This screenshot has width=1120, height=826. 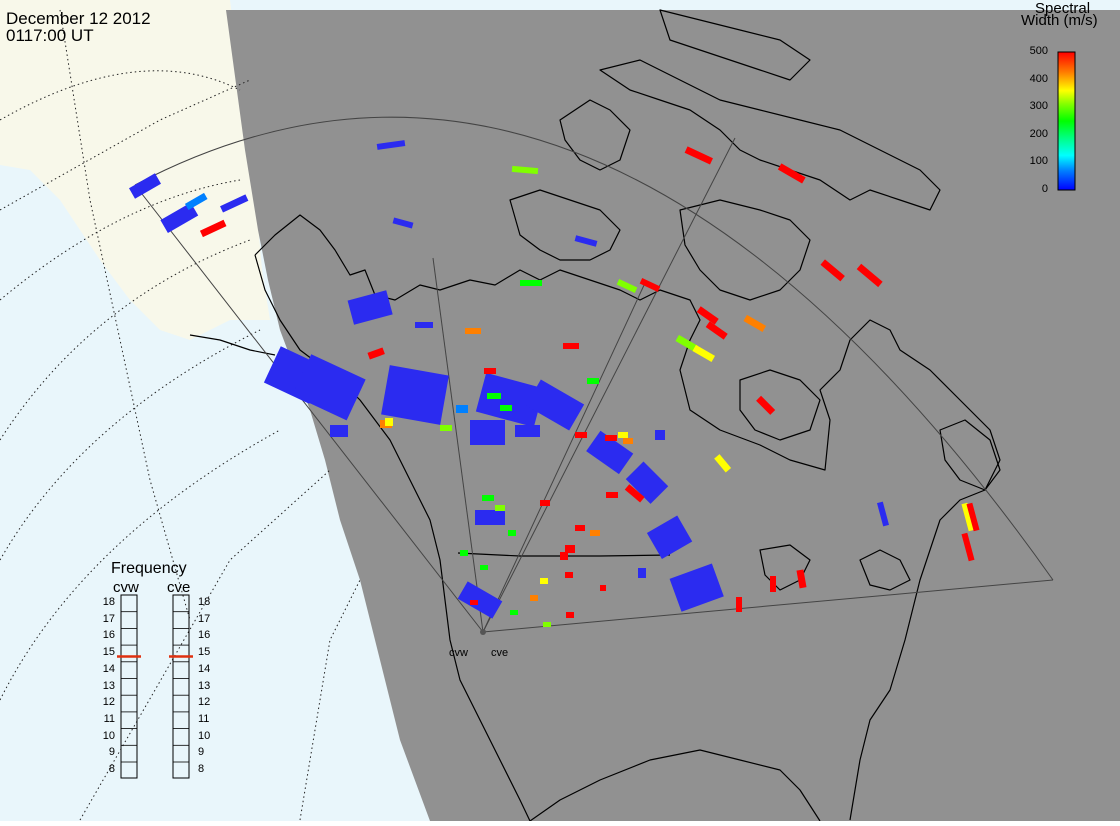 What do you see at coordinates (201, 769) in the screenshot?
I see `frequency-tick-right-8: 8` at bounding box center [201, 769].